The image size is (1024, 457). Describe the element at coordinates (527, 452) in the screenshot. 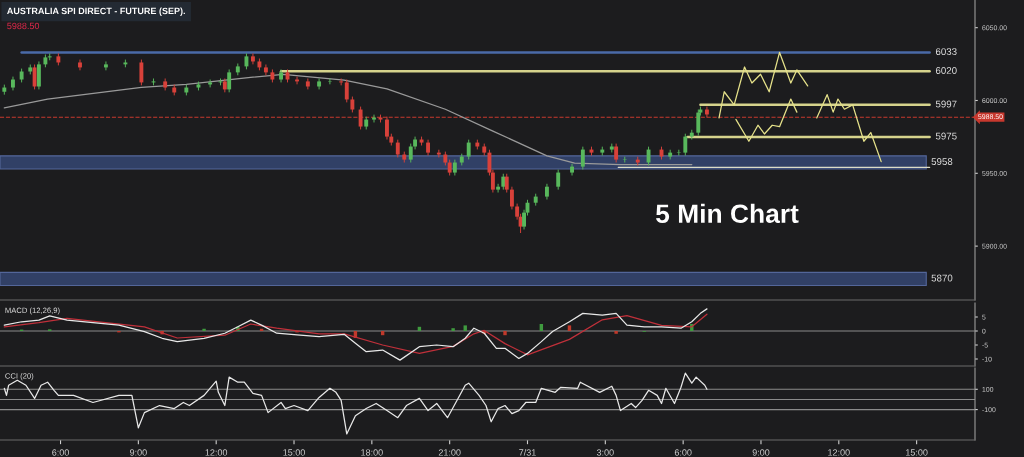

I see `x-tick-label: 7/31` at that location.